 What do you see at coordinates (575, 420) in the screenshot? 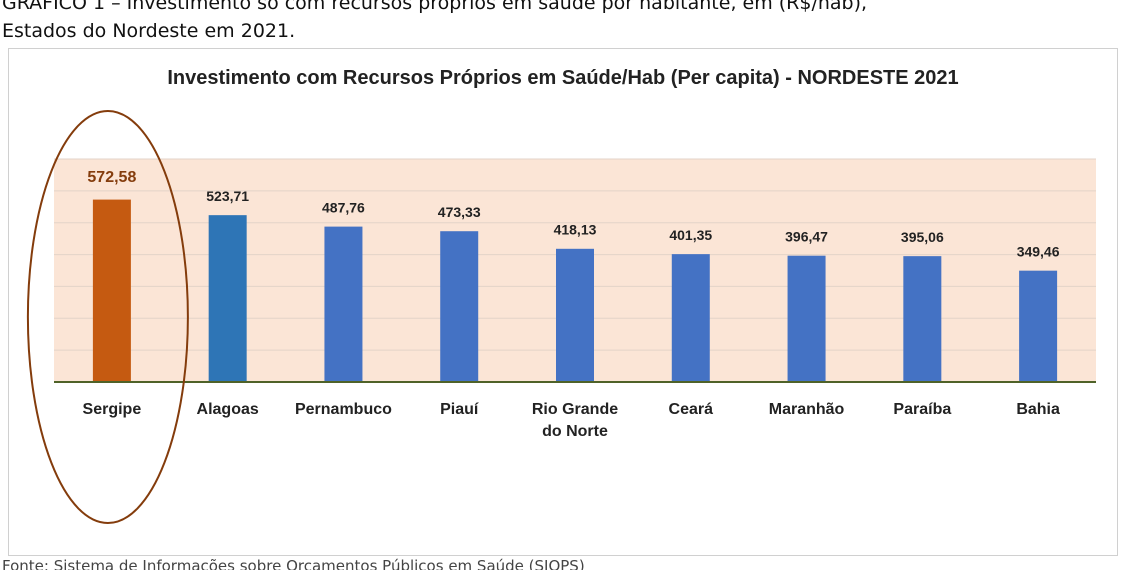
I see `x-tick-label: Rio Grande do Norte` at bounding box center [575, 420].